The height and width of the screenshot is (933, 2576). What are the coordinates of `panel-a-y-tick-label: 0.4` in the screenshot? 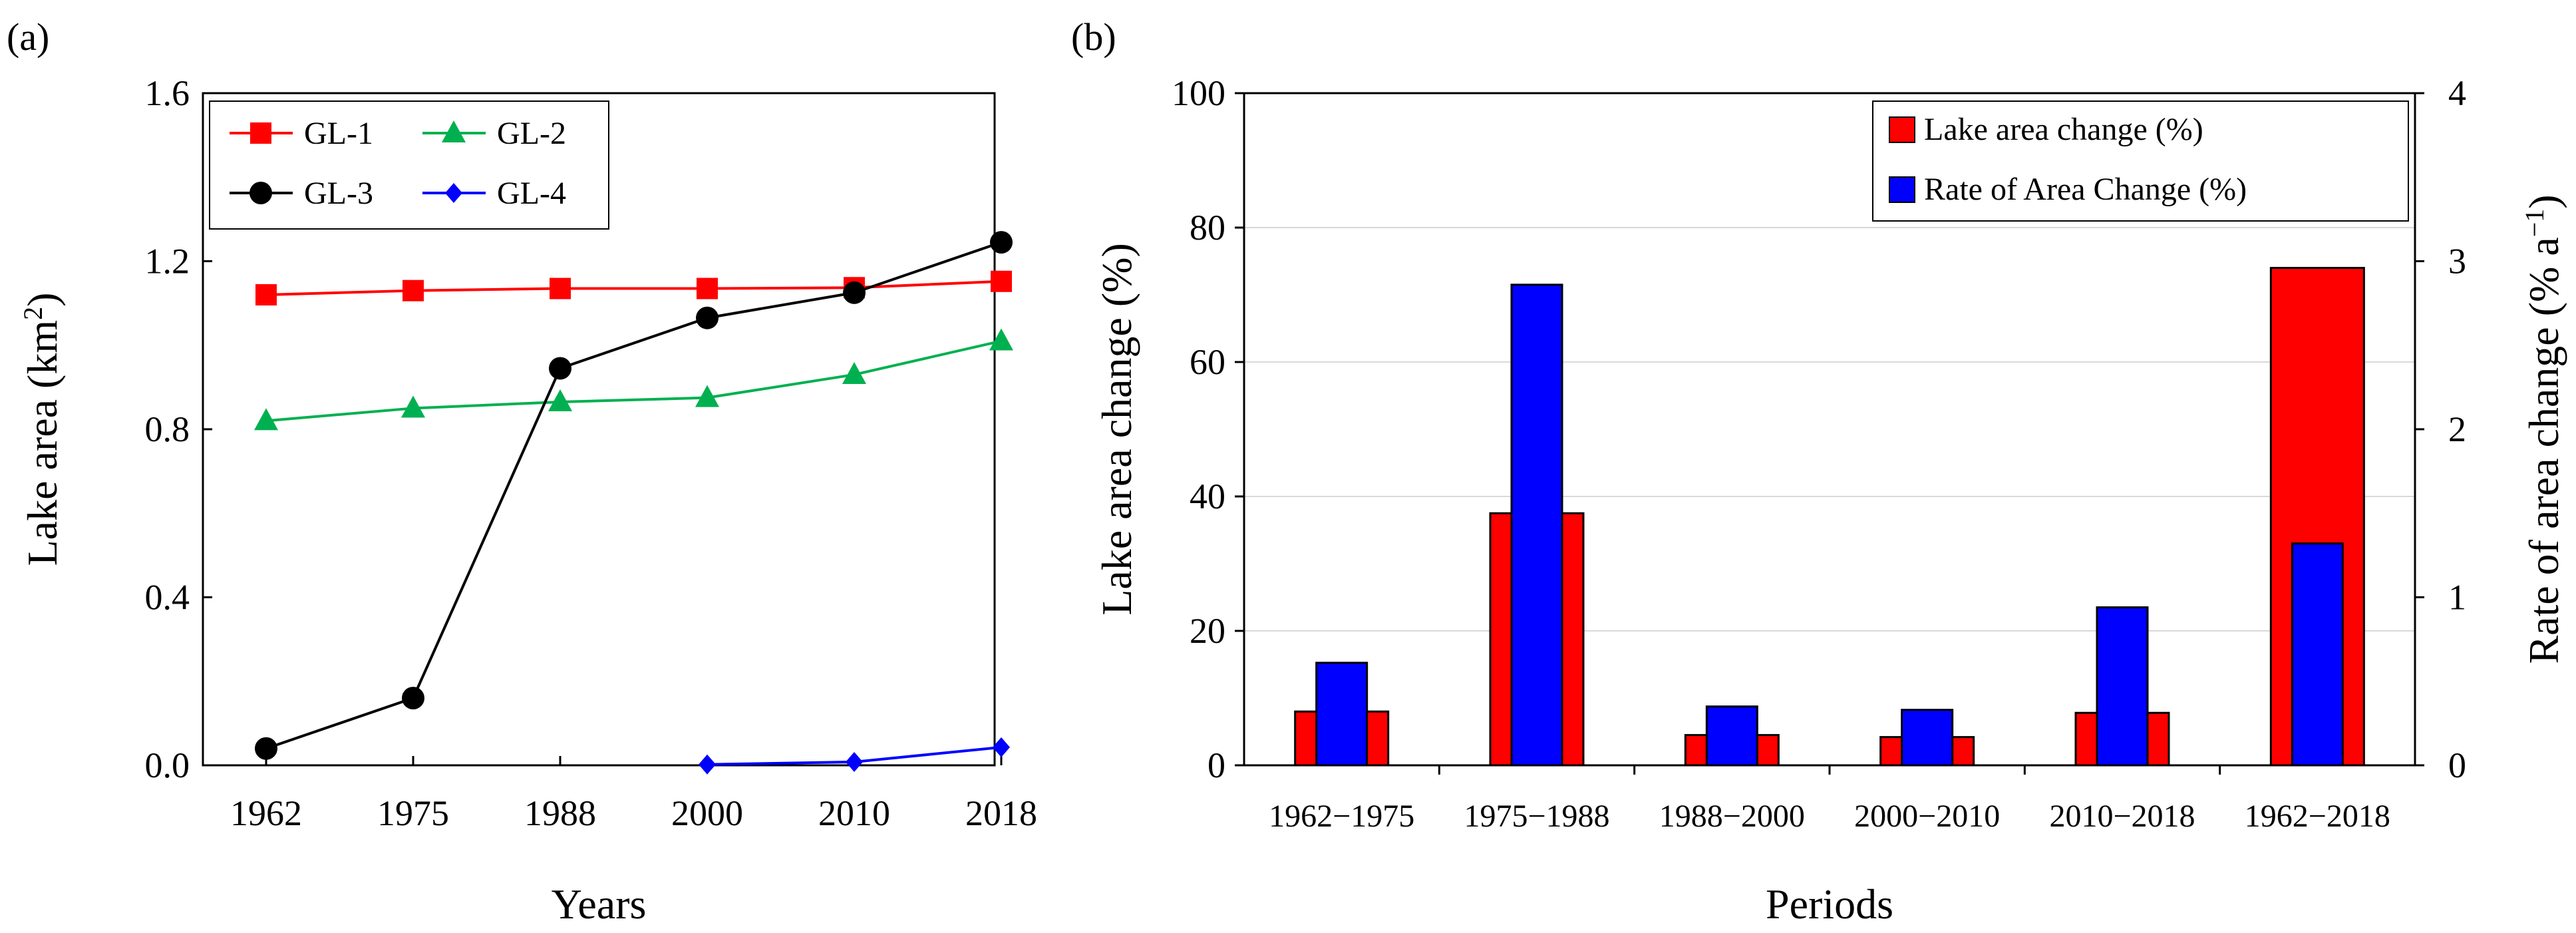 It's located at (167, 598).